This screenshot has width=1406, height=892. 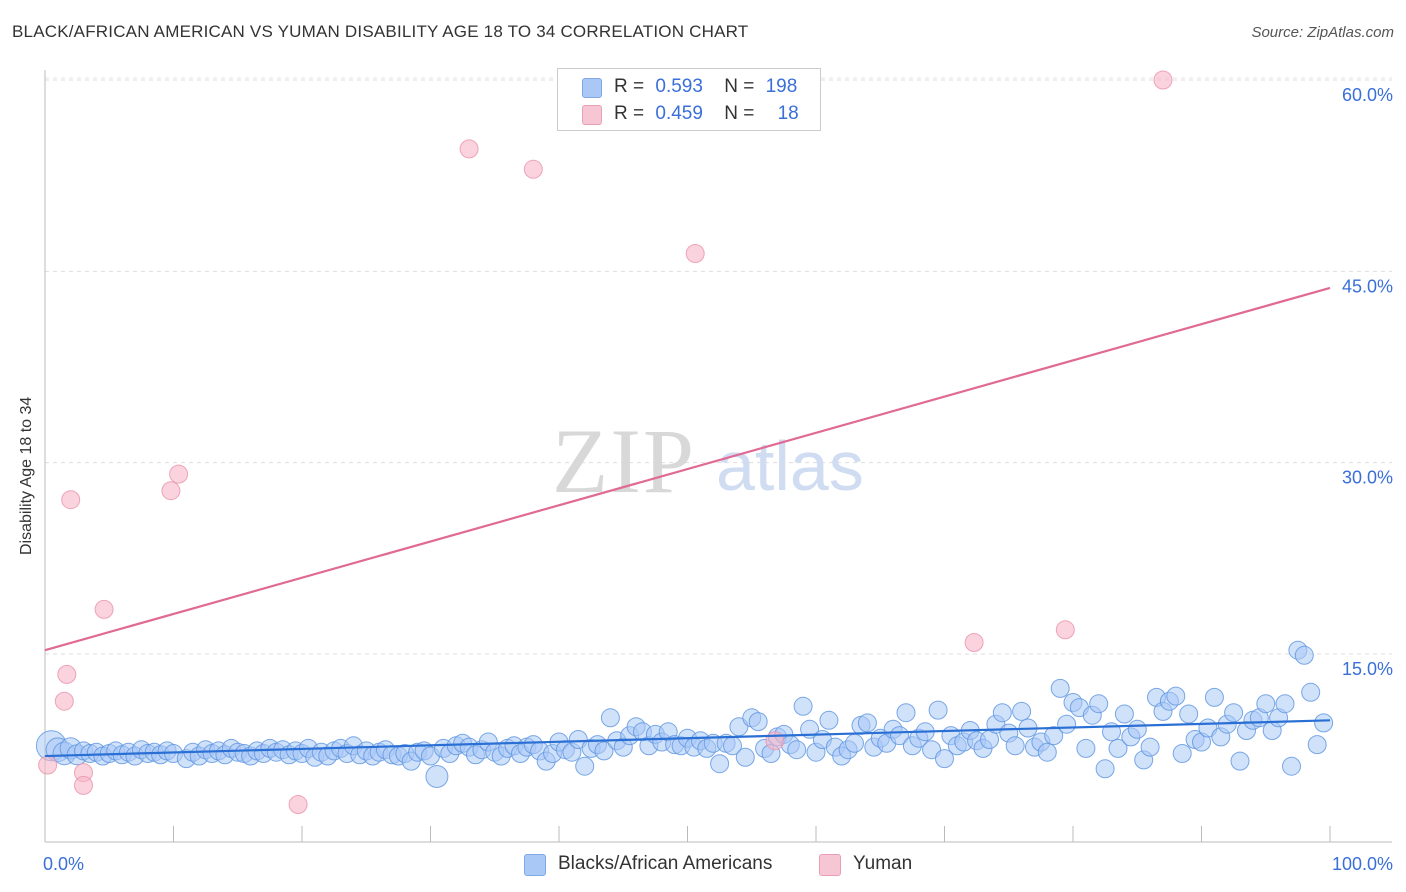 I want to click on bottom-legend-swatch-yuman, so click(x=830, y=865).